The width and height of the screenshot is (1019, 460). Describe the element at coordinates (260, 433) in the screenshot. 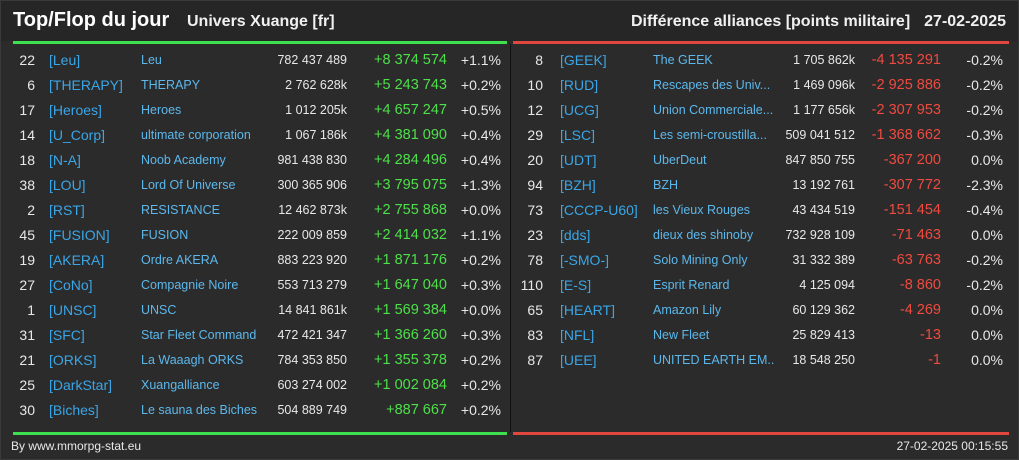

I see `top-bar-bottom` at that location.